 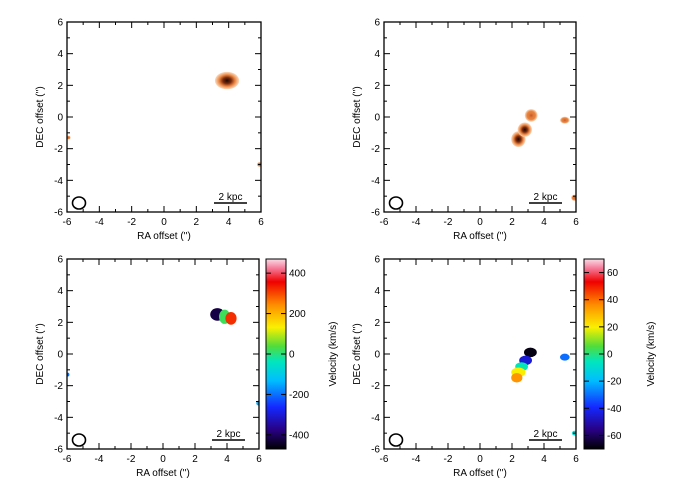 What do you see at coordinates (613, 327) in the screenshot?
I see `colorbar-tick-label: 20` at bounding box center [613, 327].